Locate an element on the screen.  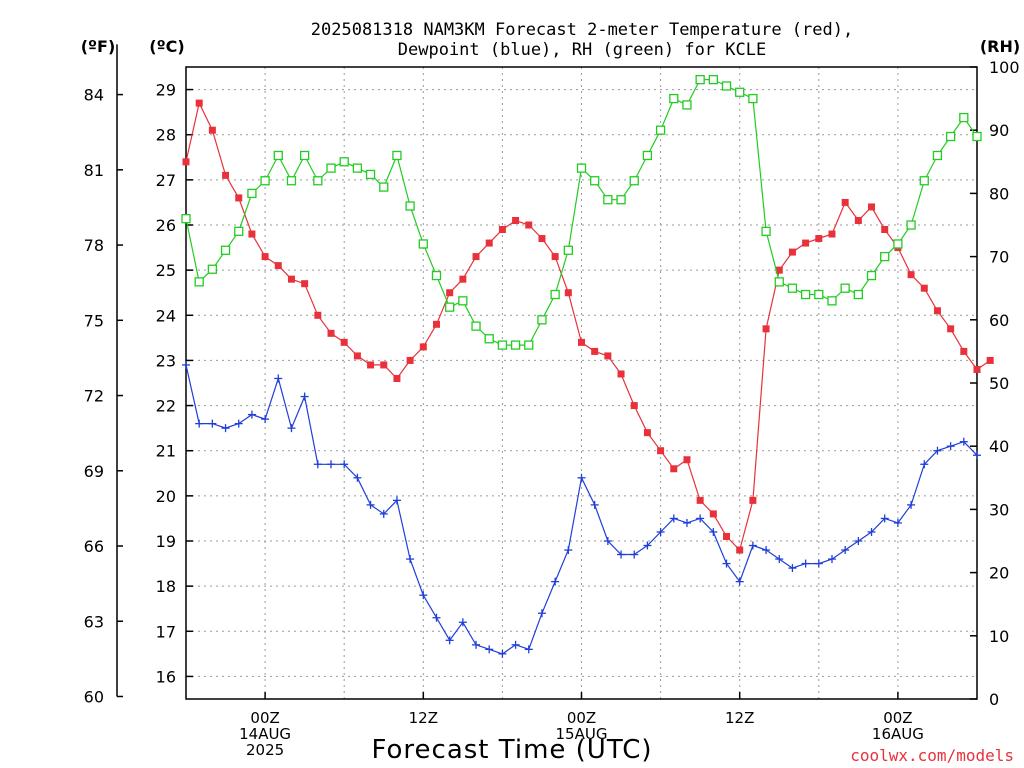
celsius-tick-label: 21 is located at coordinates (166, 451).